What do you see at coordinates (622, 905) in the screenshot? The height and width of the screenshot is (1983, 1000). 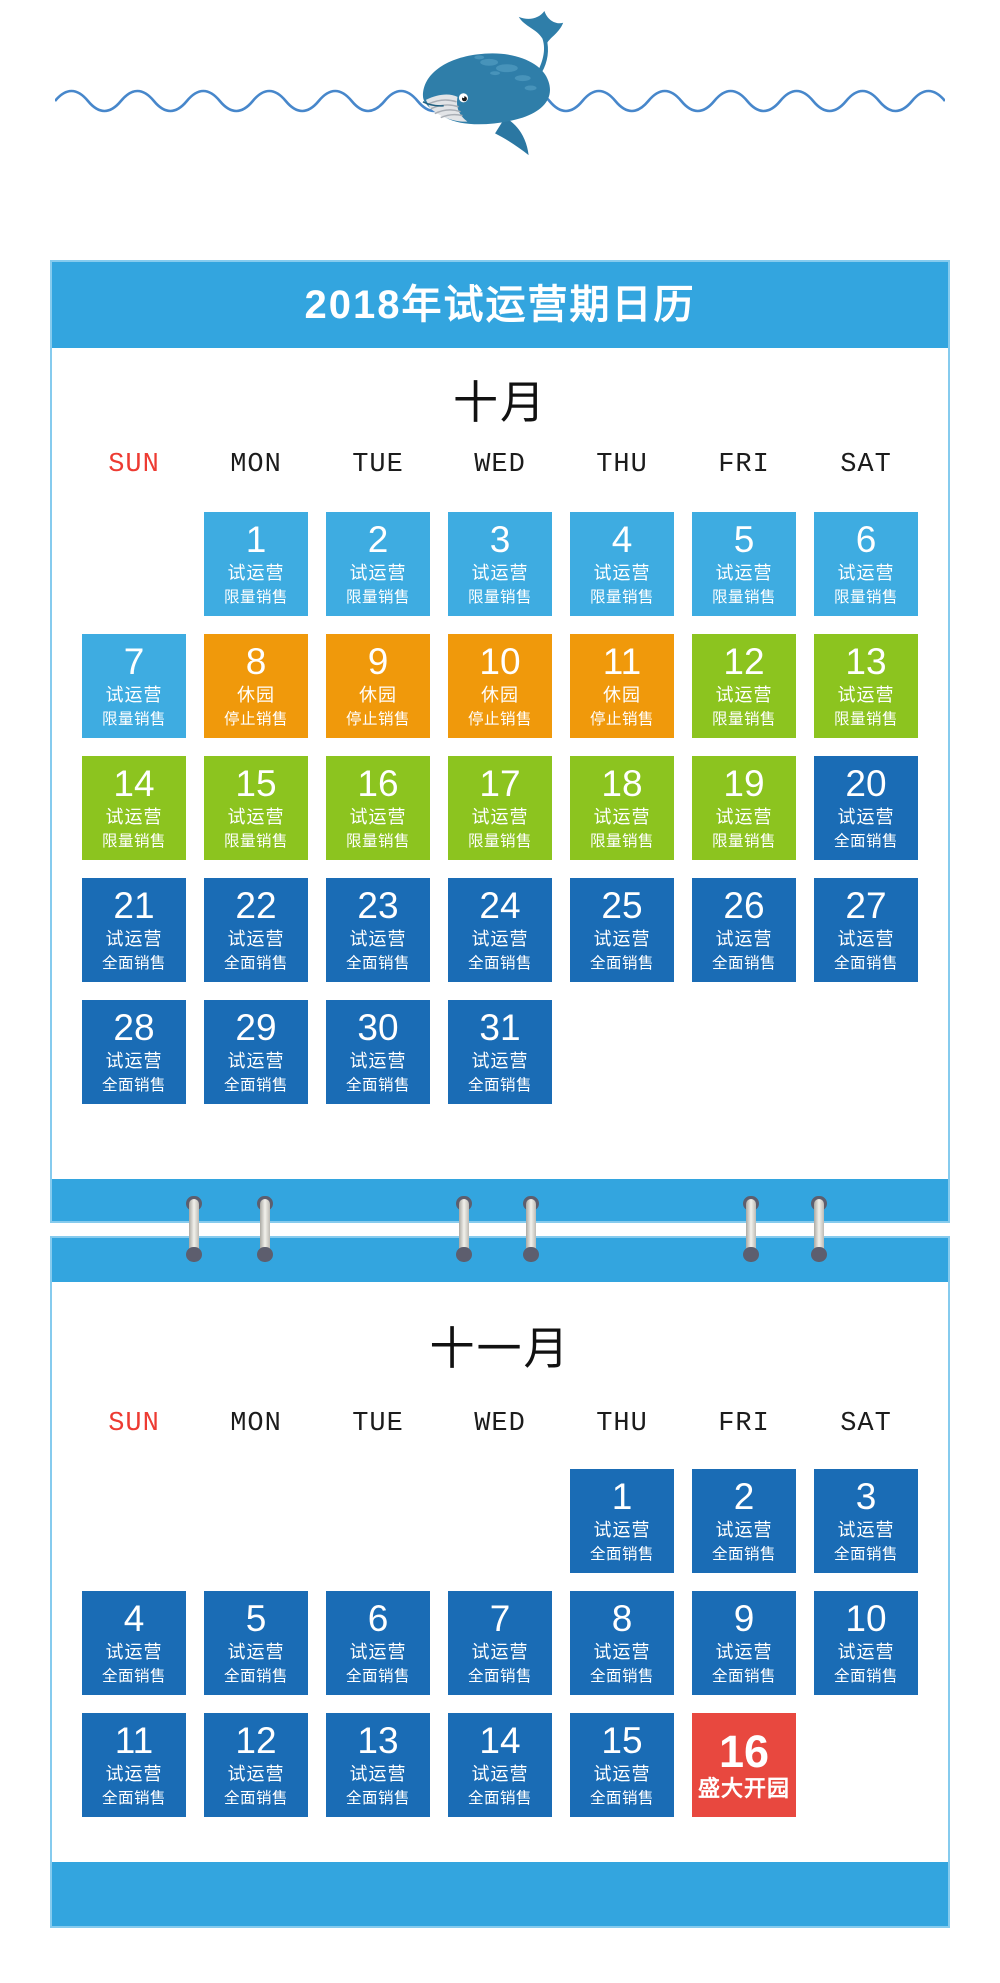 I see `day-number: 25` at bounding box center [622, 905].